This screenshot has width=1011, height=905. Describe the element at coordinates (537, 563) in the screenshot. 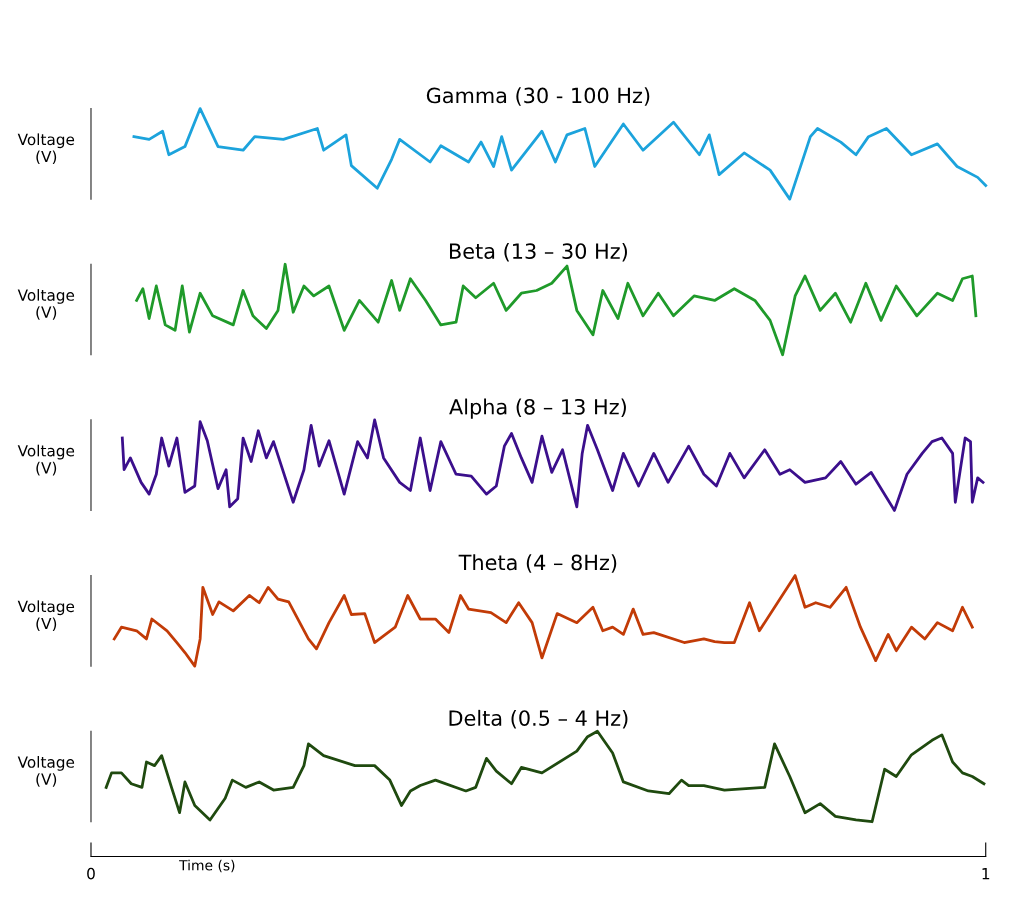

I see `chart-title: Theta (4 – 8Hz)` at that location.